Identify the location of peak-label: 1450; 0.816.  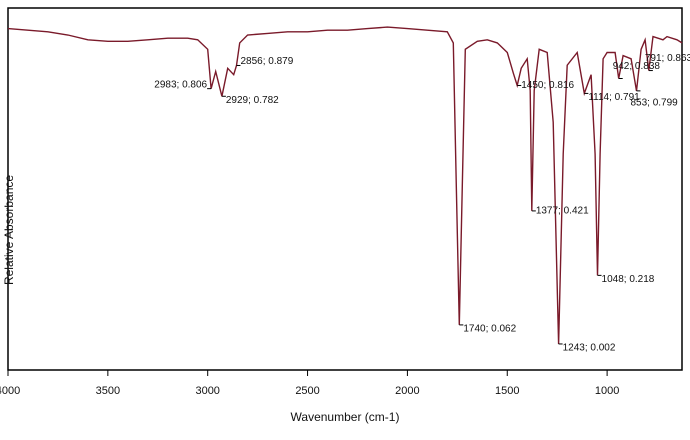
(547, 85).